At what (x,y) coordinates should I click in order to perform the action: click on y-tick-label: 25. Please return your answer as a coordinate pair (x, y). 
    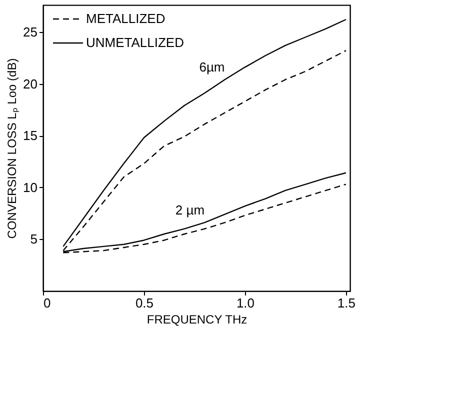
    Looking at the image, I should click on (30, 32).